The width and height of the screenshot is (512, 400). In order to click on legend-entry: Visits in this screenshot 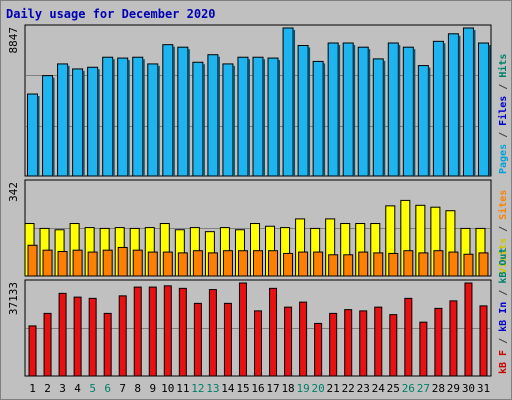, I will do `click(503, 256)`.